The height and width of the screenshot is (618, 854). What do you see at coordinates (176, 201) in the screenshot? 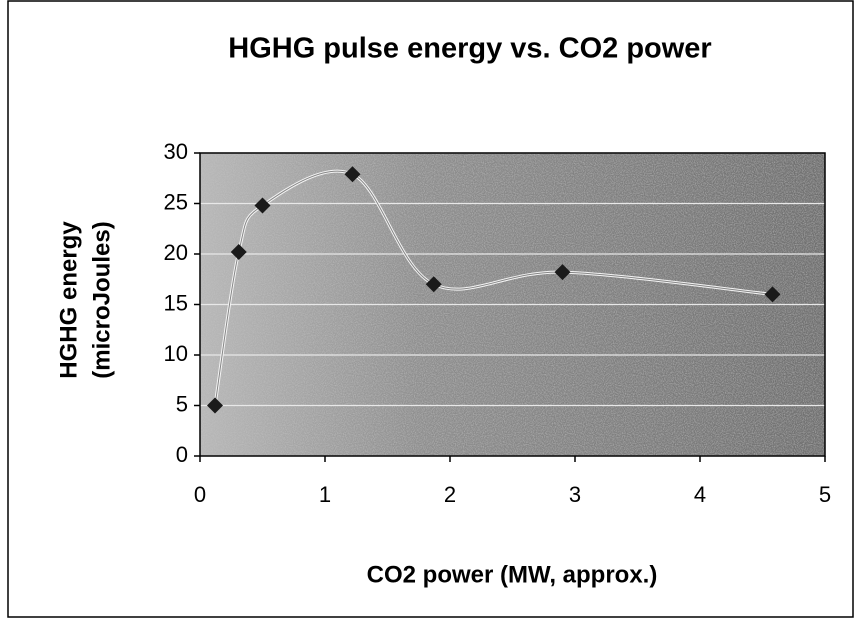
I see `y-tick-label: 25` at bounding box center [176, 201].